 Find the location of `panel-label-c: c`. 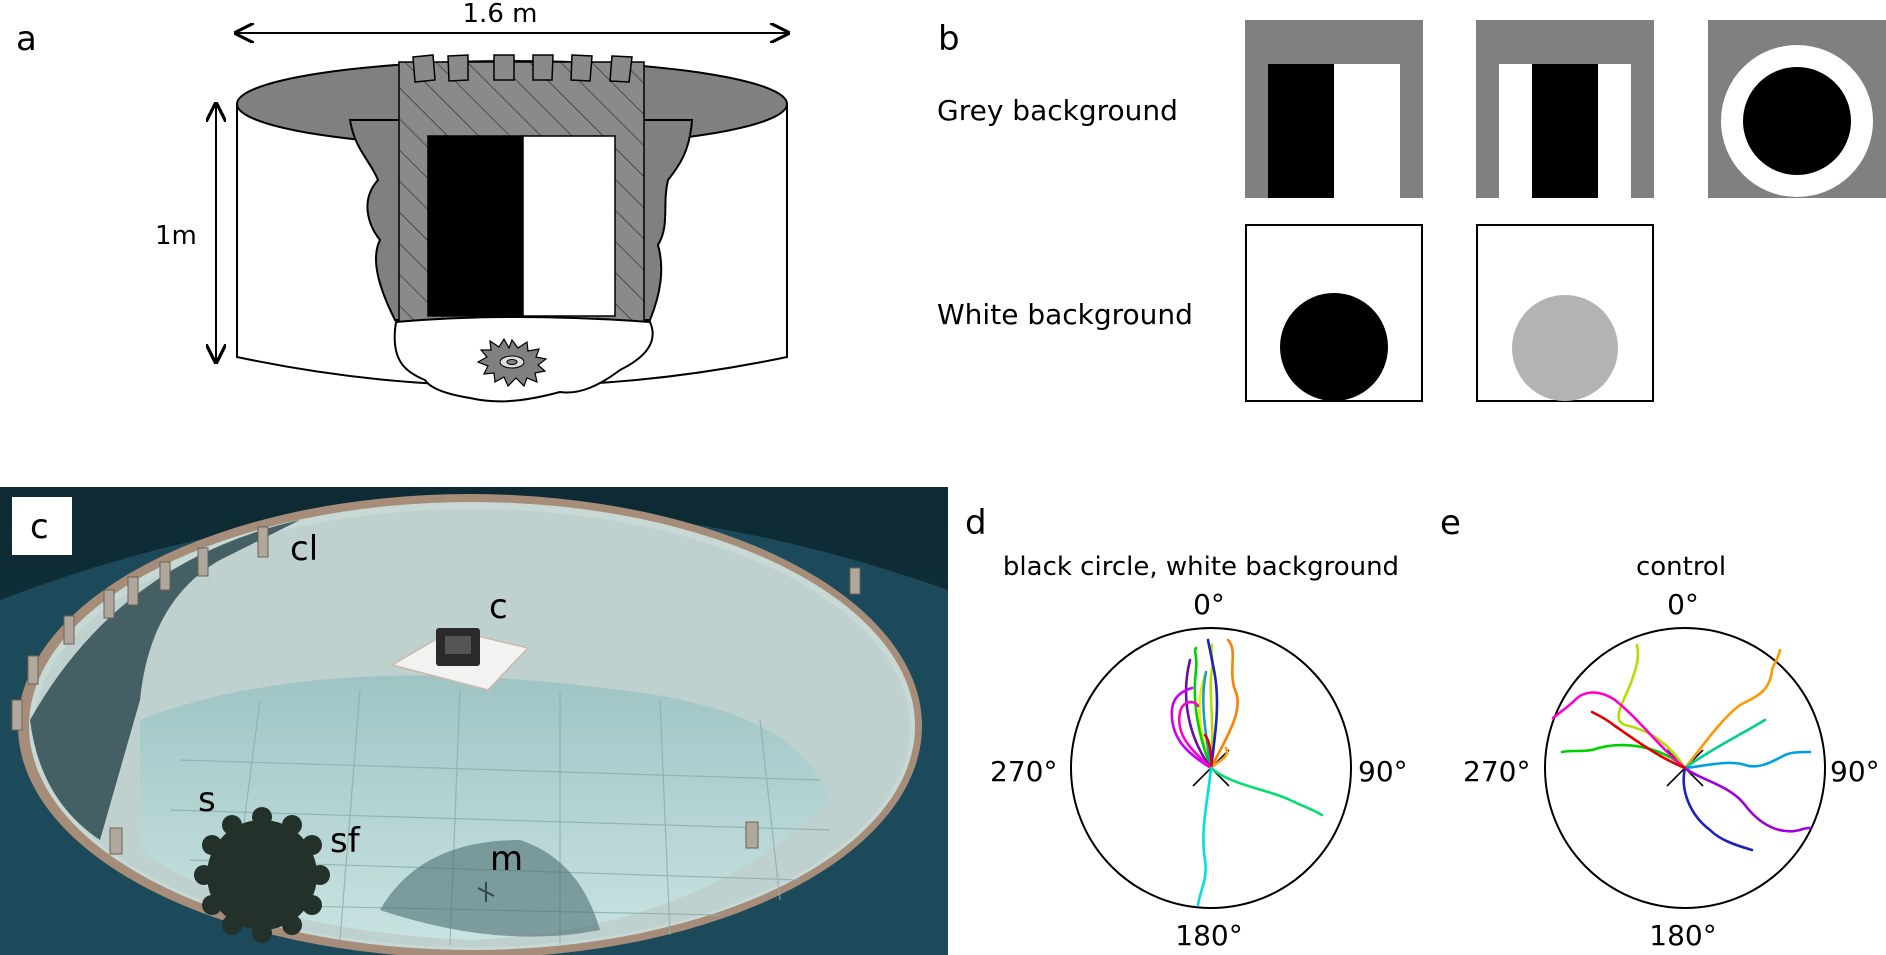

panel-label-c: c is located at coordinates (39, 527).